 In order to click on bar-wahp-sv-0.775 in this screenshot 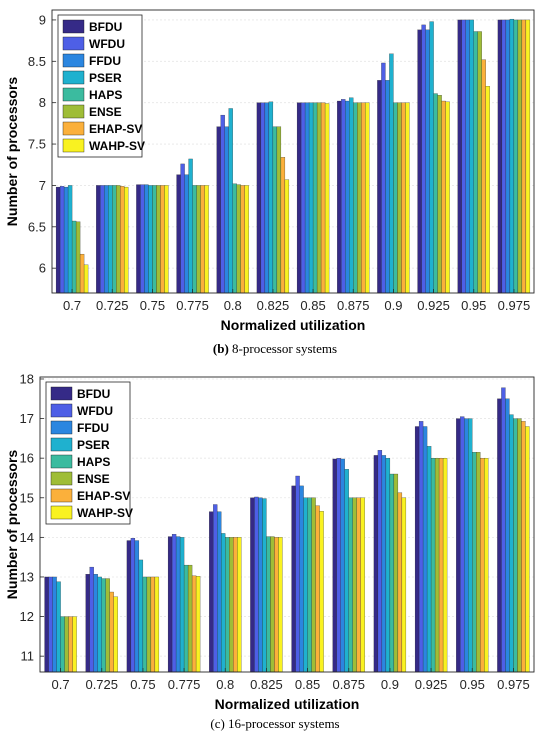, I will do `click(206, 239)`.